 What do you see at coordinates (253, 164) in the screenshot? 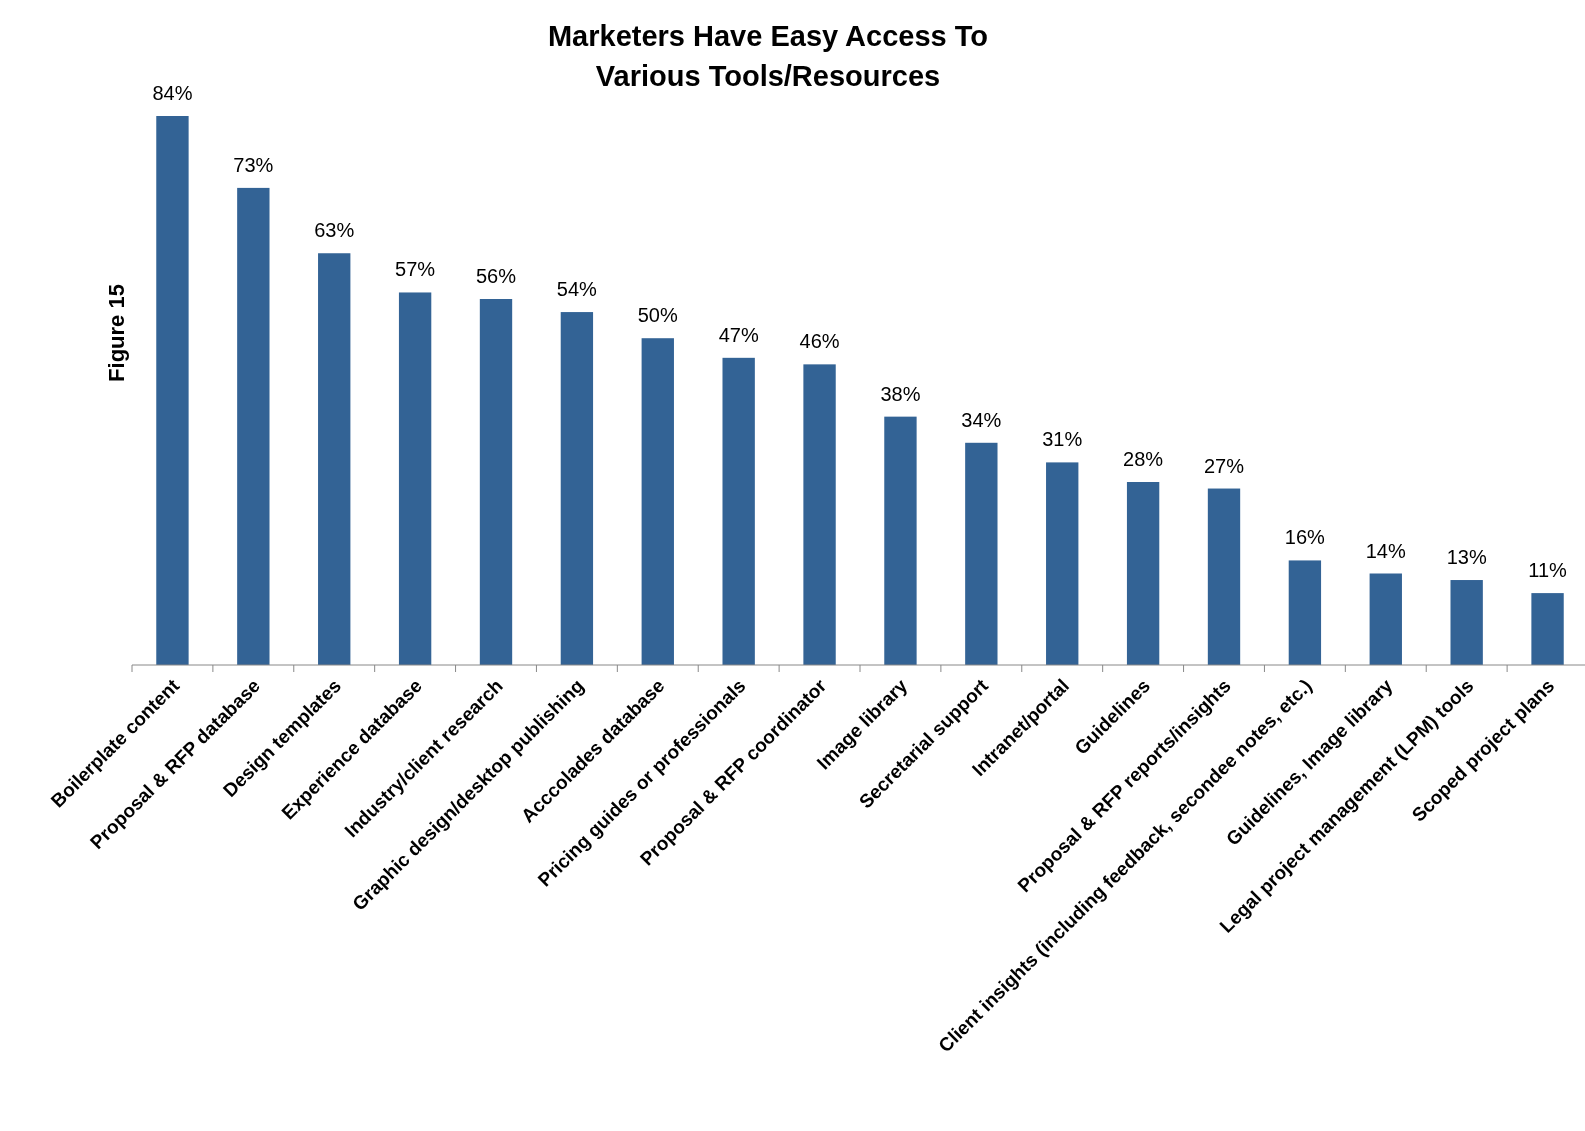
I see `data-label: 73%` at bounding box center [253, 164].